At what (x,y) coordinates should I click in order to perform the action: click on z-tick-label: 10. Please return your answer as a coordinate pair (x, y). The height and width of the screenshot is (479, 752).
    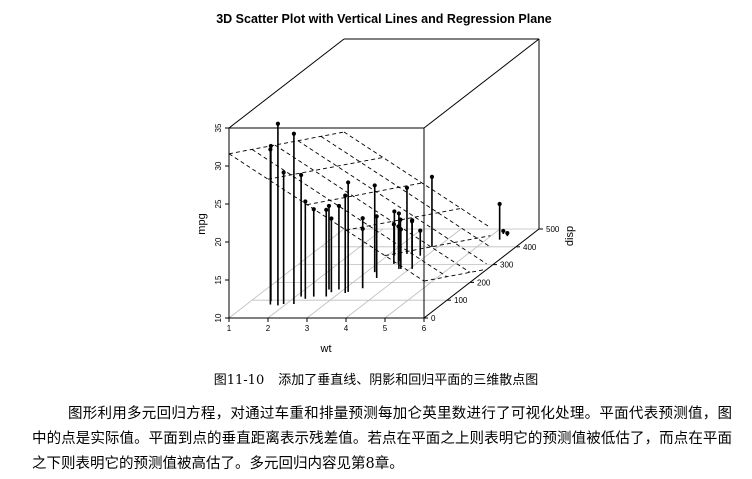
    Looking at the image, I should click on (218, 317).